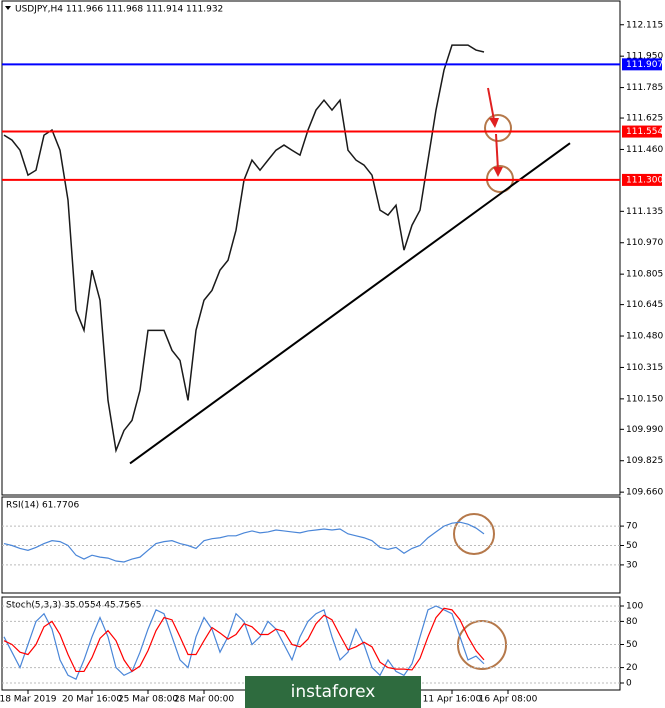 This screenshot has width=665, height=708. What do you see at coordinates (42, 506) in the screenshot?
I see `rsi-title: RSI(14) 61.7706` at bounding box center [42, 506].